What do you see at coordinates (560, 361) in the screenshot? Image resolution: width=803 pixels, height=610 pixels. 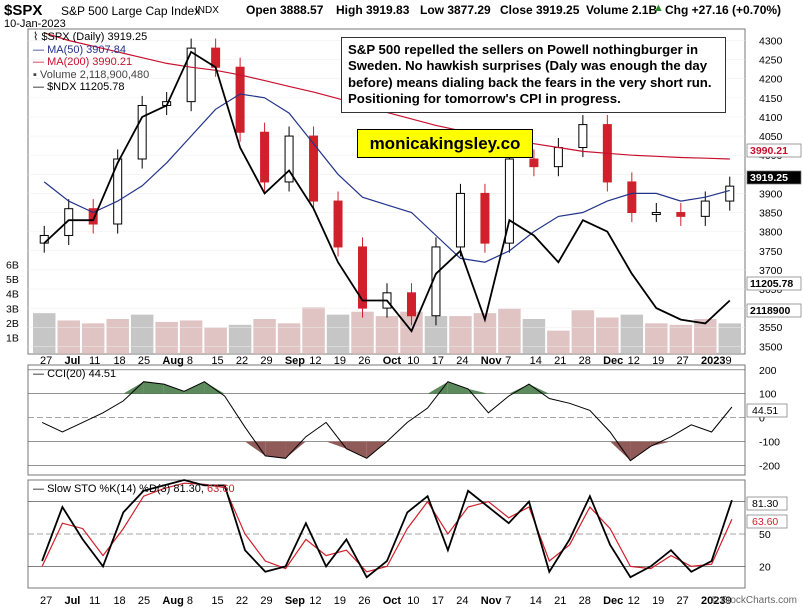 I see `x-tick-label: 21` at bounding box center [560, 361].